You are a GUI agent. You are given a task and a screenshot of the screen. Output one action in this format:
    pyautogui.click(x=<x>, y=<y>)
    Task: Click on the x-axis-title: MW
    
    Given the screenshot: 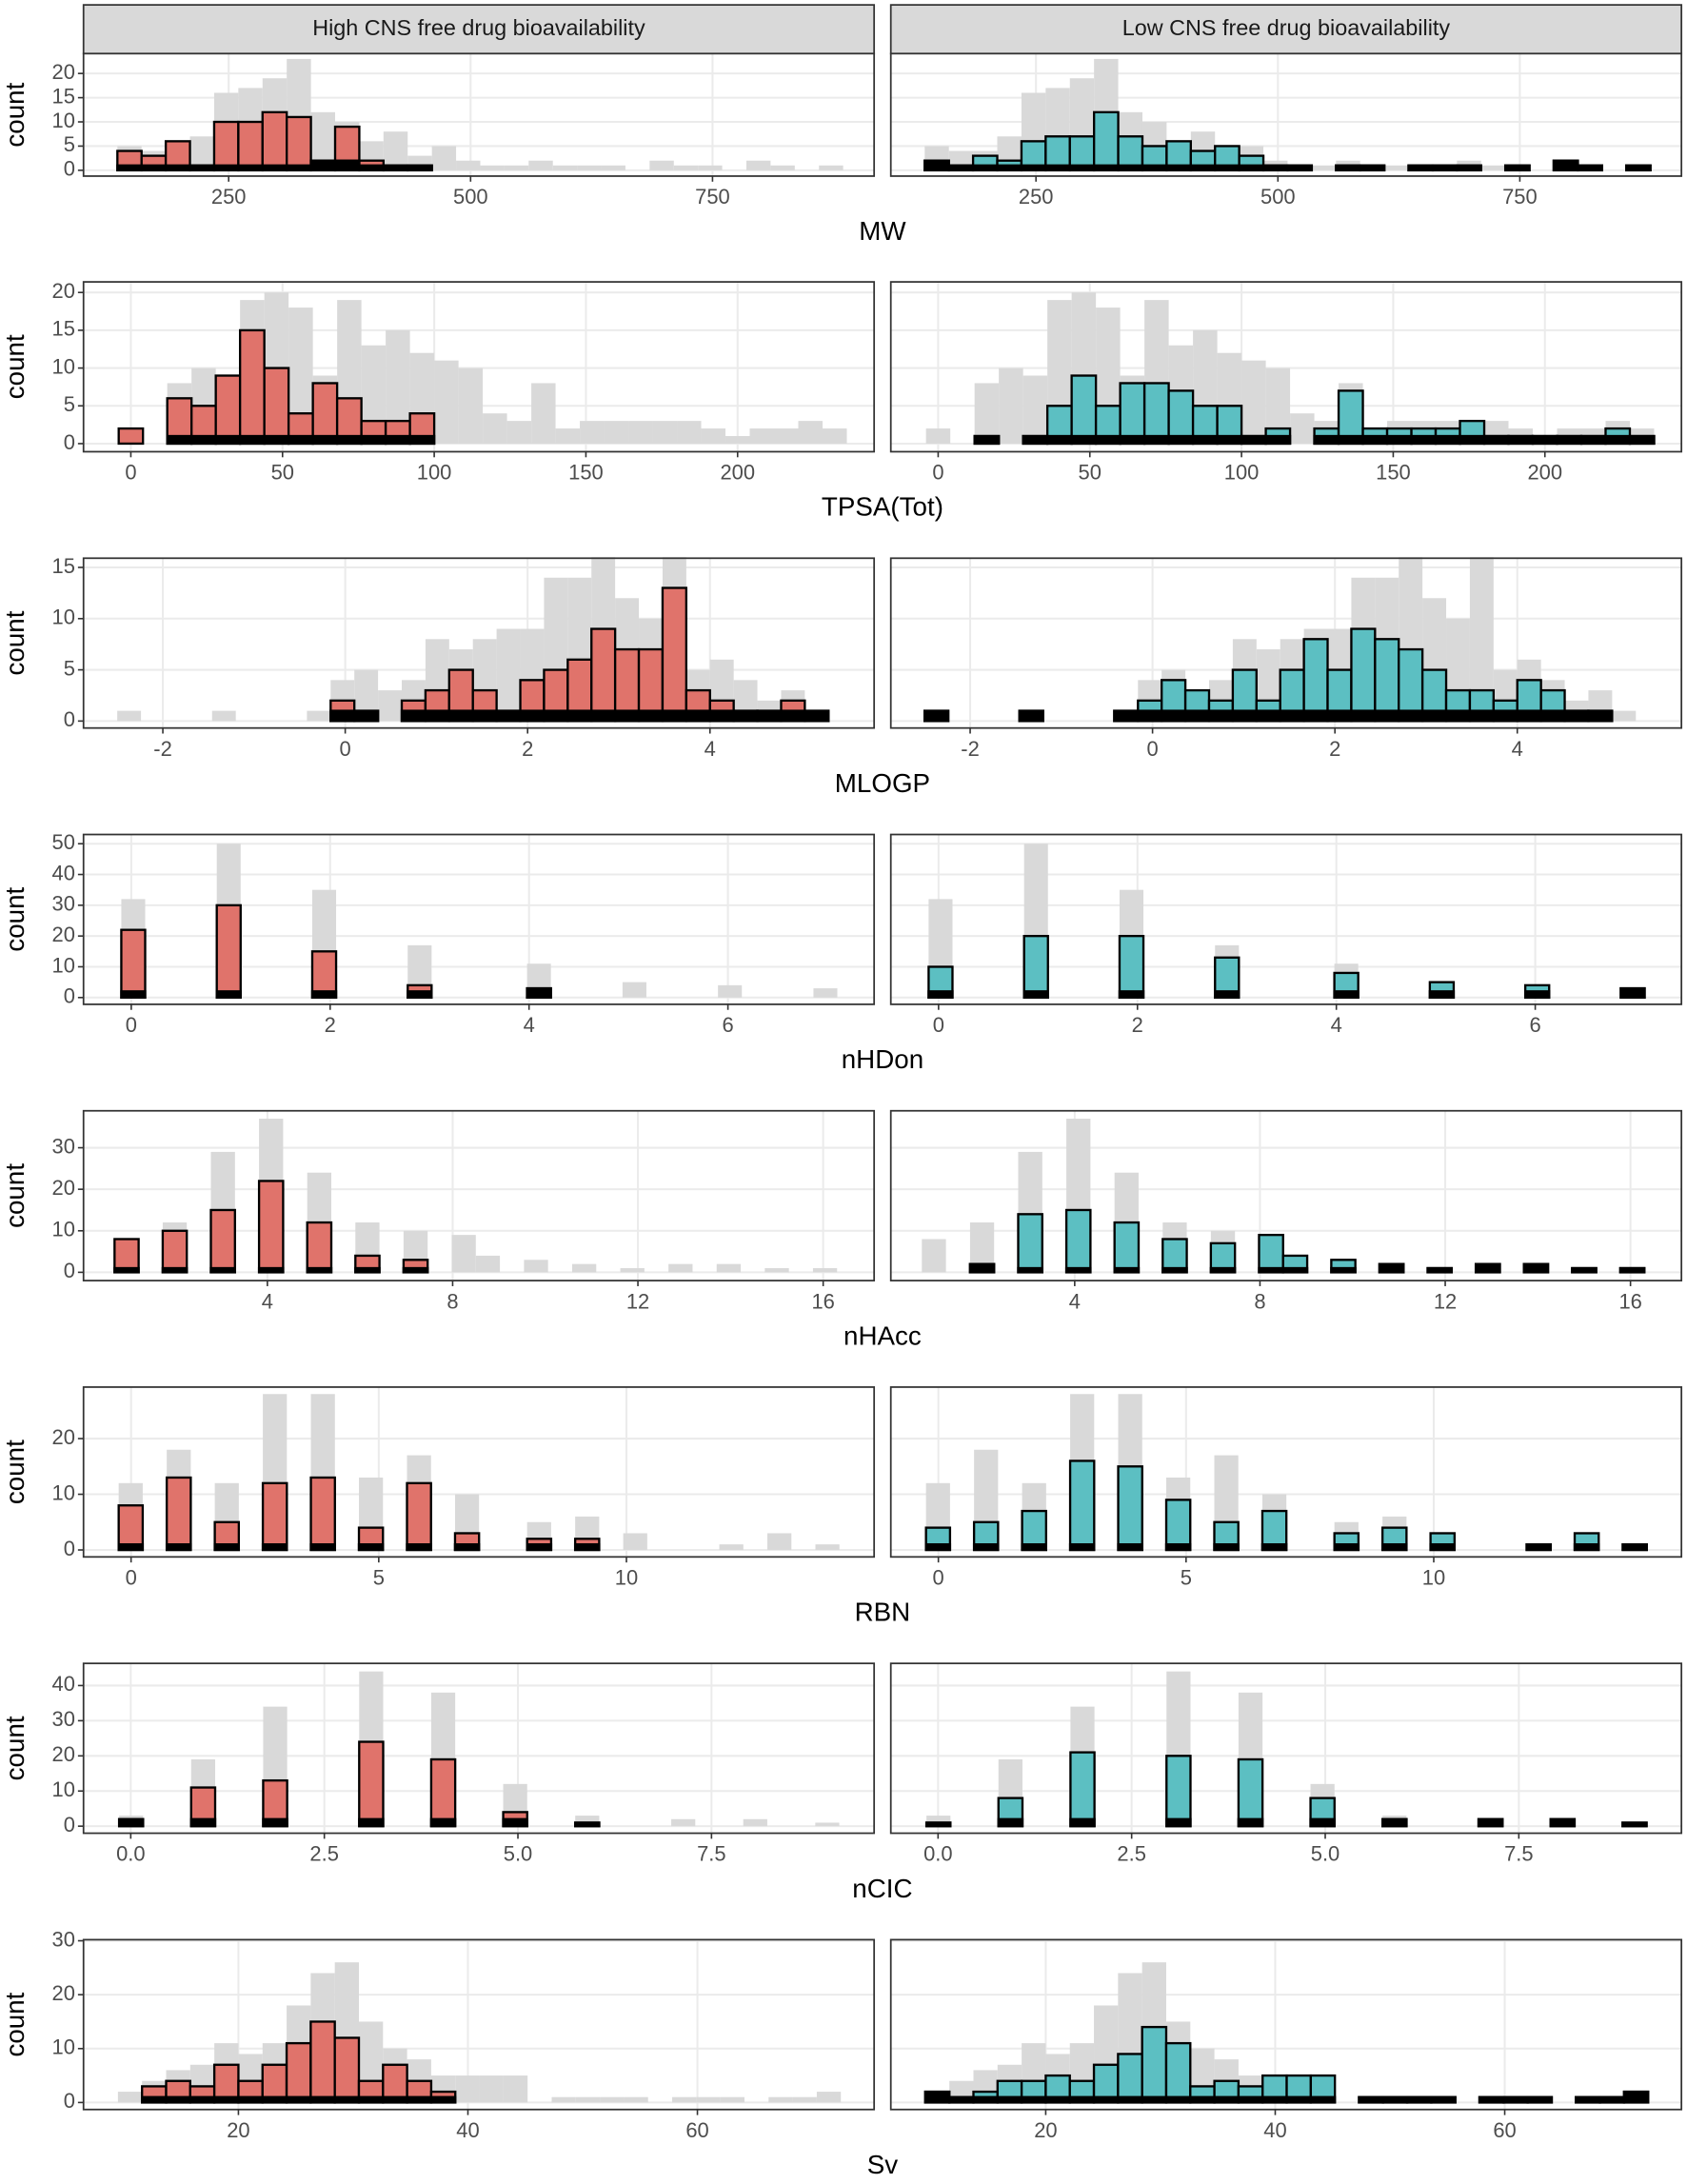 What is the action you would take?
    pyautogui.click(x=882, y=231)
    